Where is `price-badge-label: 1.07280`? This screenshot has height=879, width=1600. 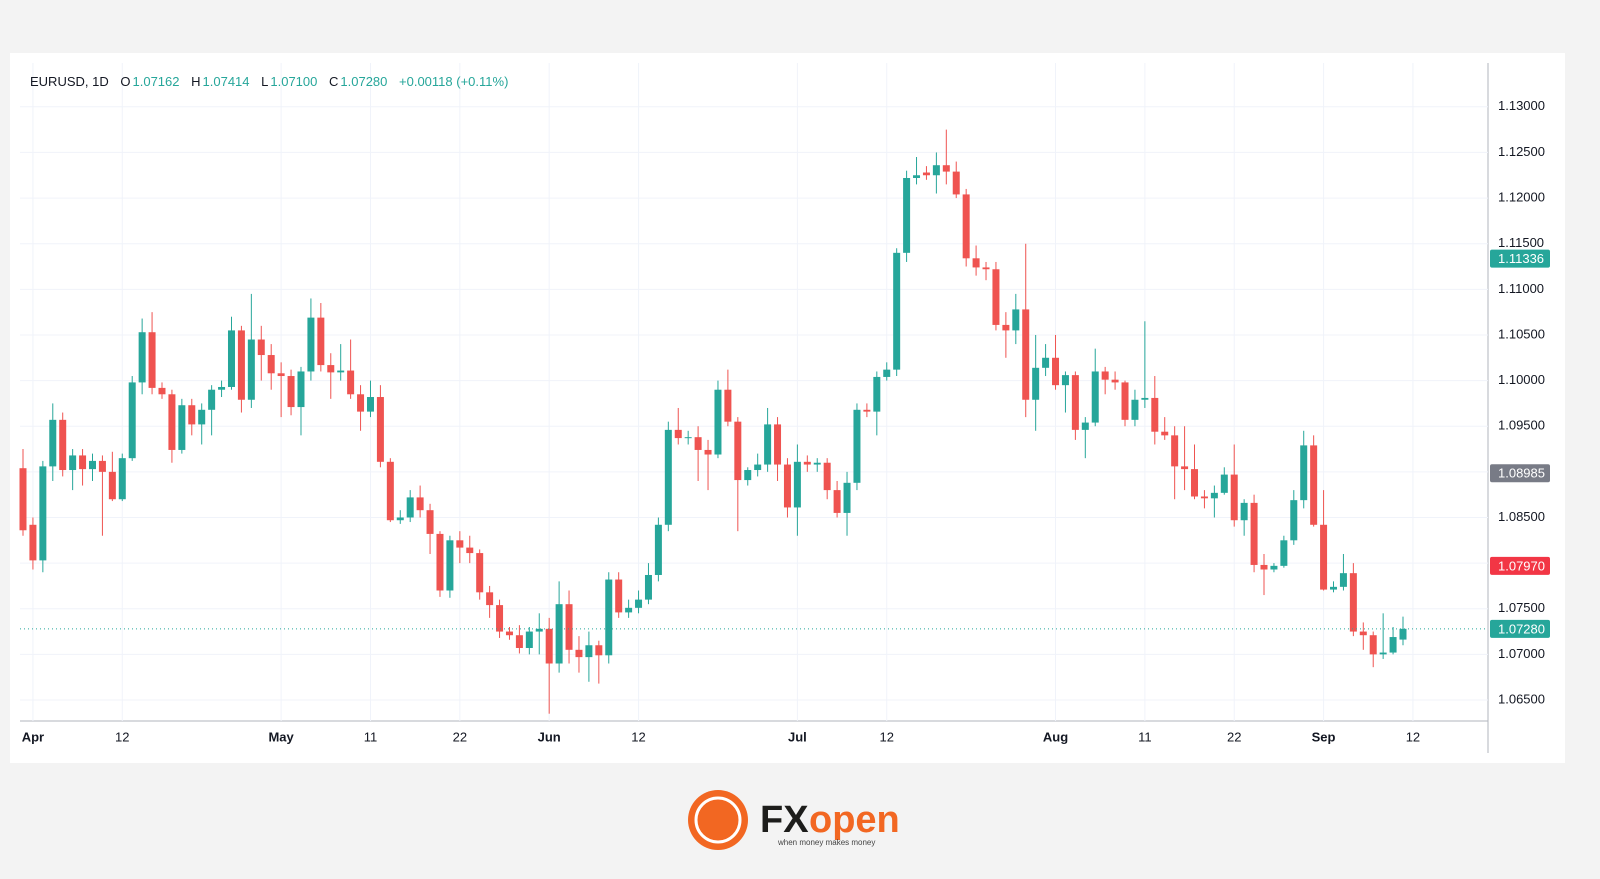 price-badge-label: 1.07280 is located at coordinates (1521, 628).